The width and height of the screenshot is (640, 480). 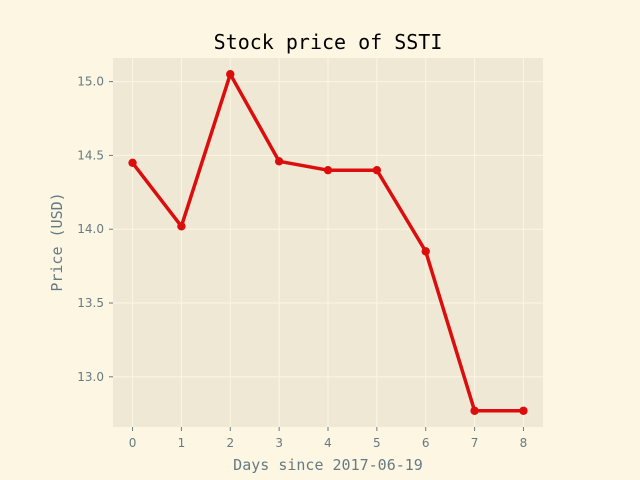 What do you see at coordinates (133, 443) in the screenshot?
I see `x-tick-label: 0` at bounding box center [133, 443].